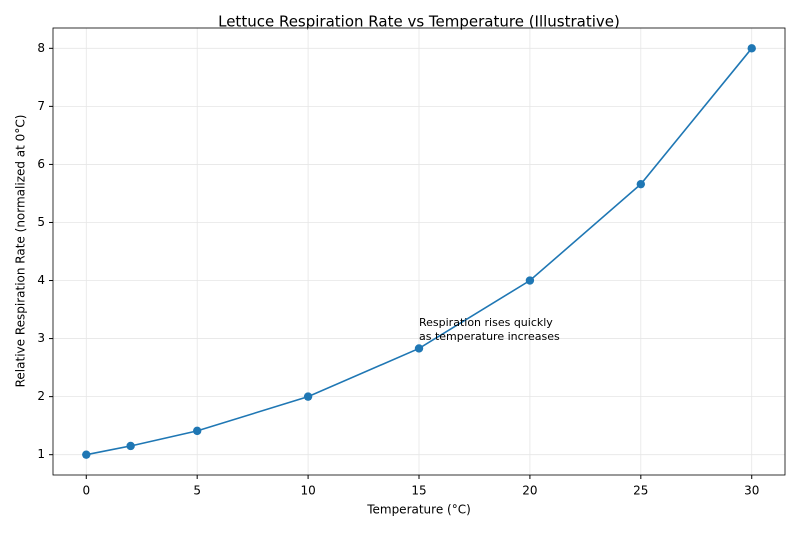 This screenshot has width=800, height=537. What do you see at coordinates (486, 322) in the screenshot?
I see `annotation: Respiration rises quickly` at bounding box center [486, 322].